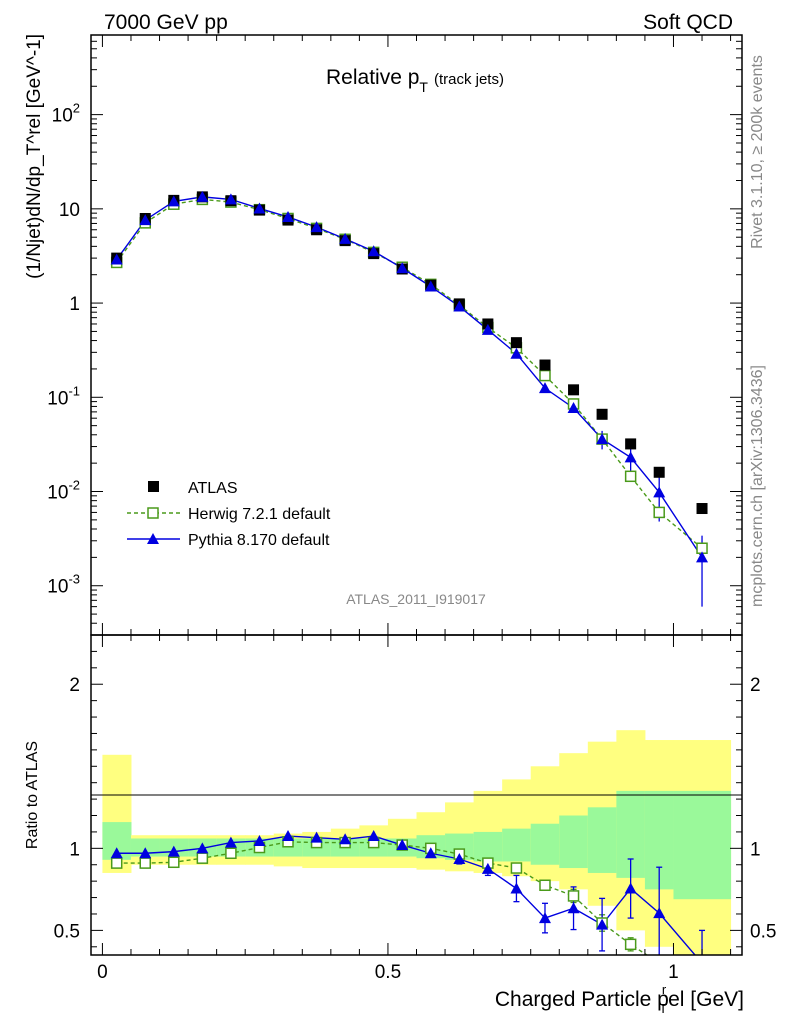 The width and height of the screenshot is (786, 1024). Describe the element at coordinates (153, 486) in the screenshot. I see `legend-atlas-marker` at that location.